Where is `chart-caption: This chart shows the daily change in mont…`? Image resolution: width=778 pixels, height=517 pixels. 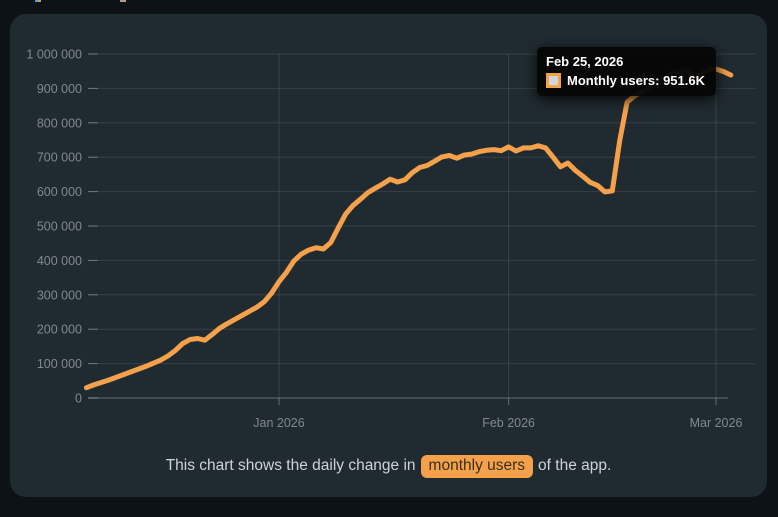 chart-caption: This chart shows the daily change in mont… is located at coordinates (388, 466).